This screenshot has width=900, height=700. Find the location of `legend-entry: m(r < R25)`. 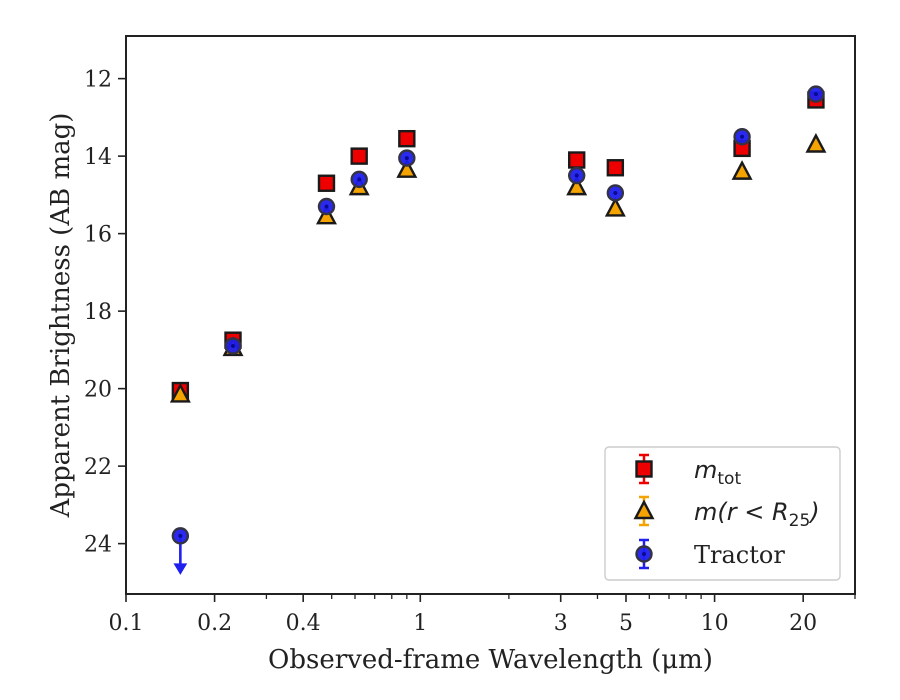

legend-entry: m(r < R25) is located at coordinates (726, 513).